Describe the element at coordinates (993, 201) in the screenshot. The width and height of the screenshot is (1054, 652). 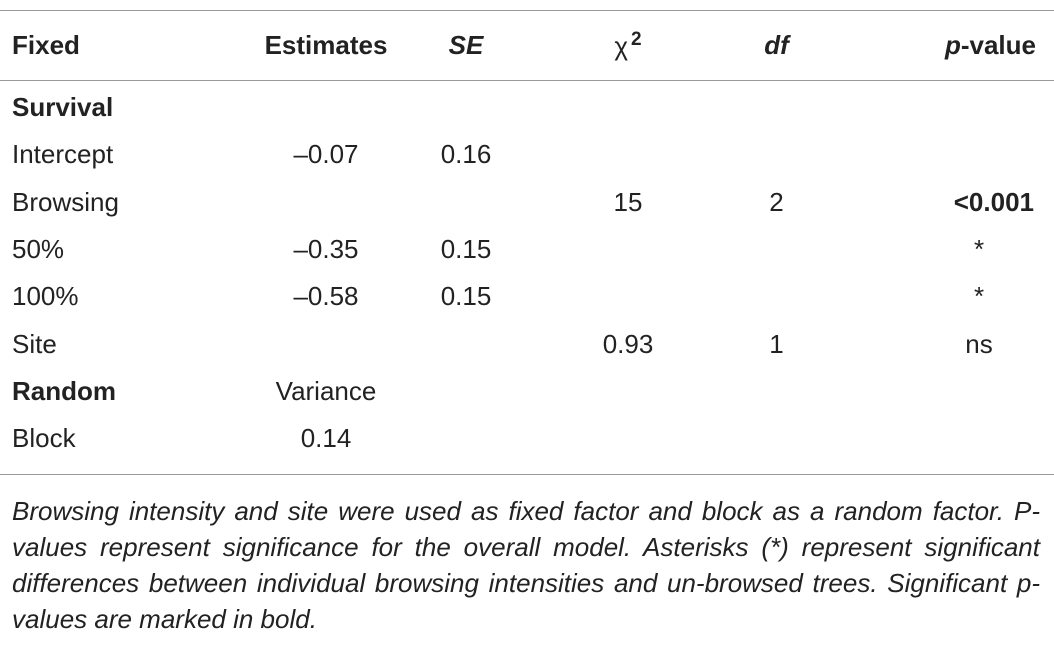
I see `row-p: <0.001` at that location.